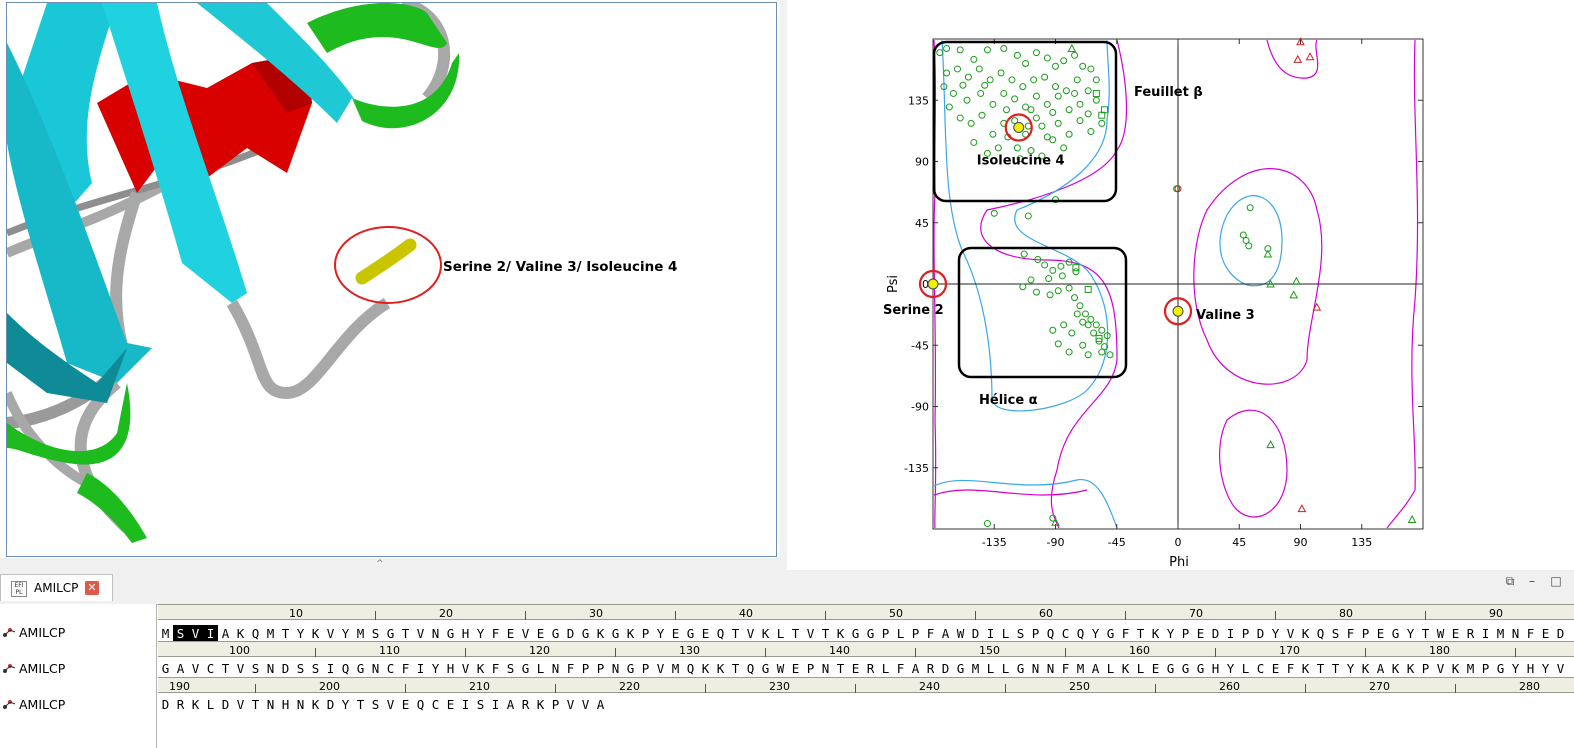  Describe the element at coordinates (1510, 581) in the screenshot. I see `restore-icon: ⧉` at that location.